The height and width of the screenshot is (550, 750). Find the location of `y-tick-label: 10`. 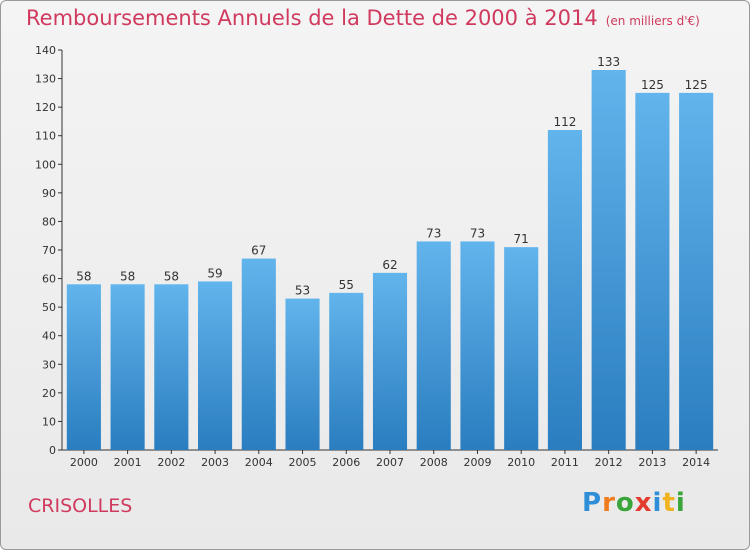

y-tick-label: 10 is located at coordinates (49, 421).